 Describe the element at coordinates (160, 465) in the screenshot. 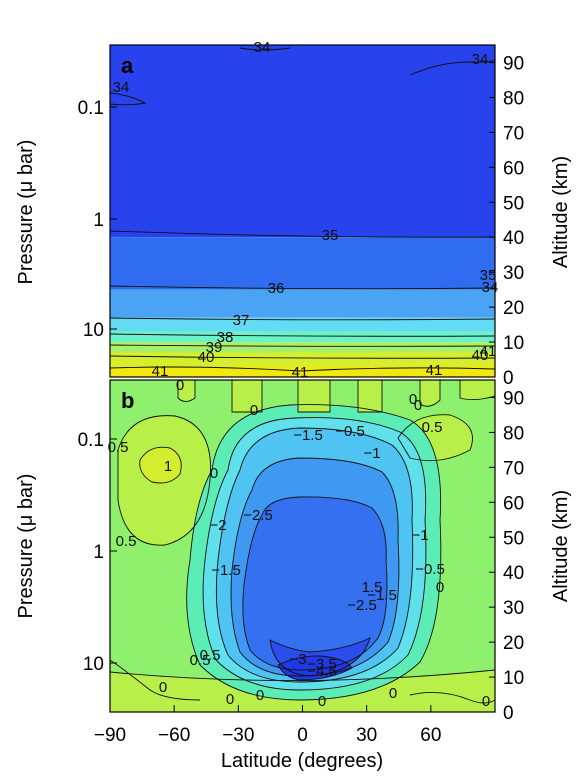

I see `contour-line-1-left` at that location.